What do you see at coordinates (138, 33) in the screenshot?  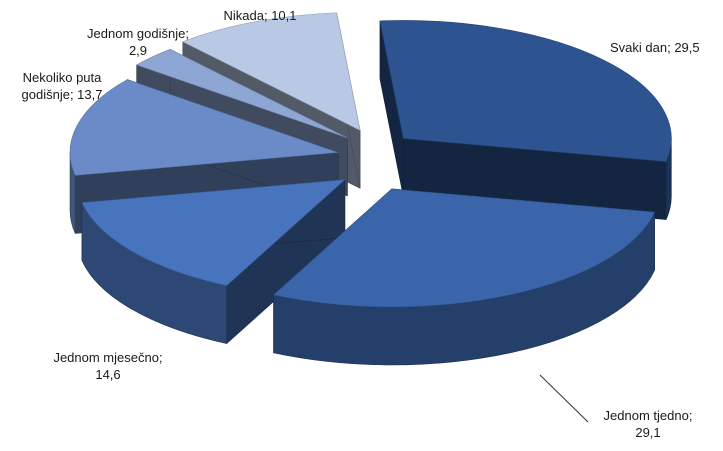 I see `slice-label-line: Jednom godišnje;` at bounding box center [138, 33].